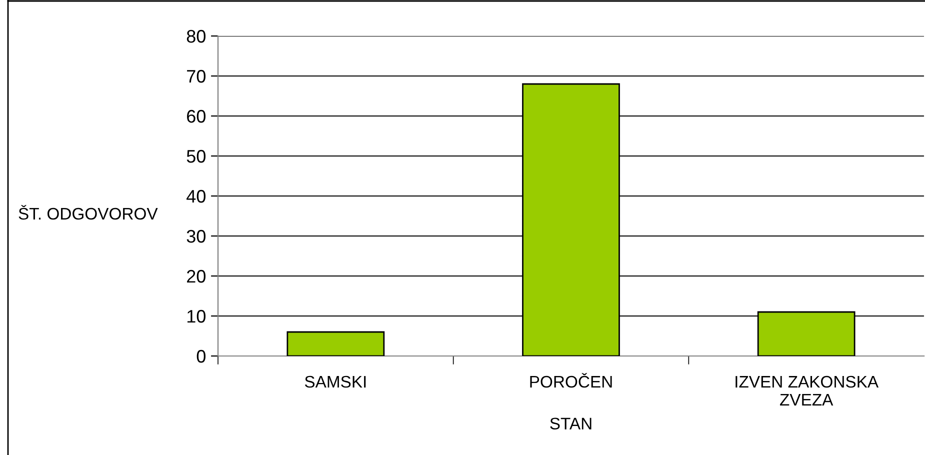  Describe the element at coordinates (196, 76) in the screenshot. I see `y-tick-label: 70` at that location.